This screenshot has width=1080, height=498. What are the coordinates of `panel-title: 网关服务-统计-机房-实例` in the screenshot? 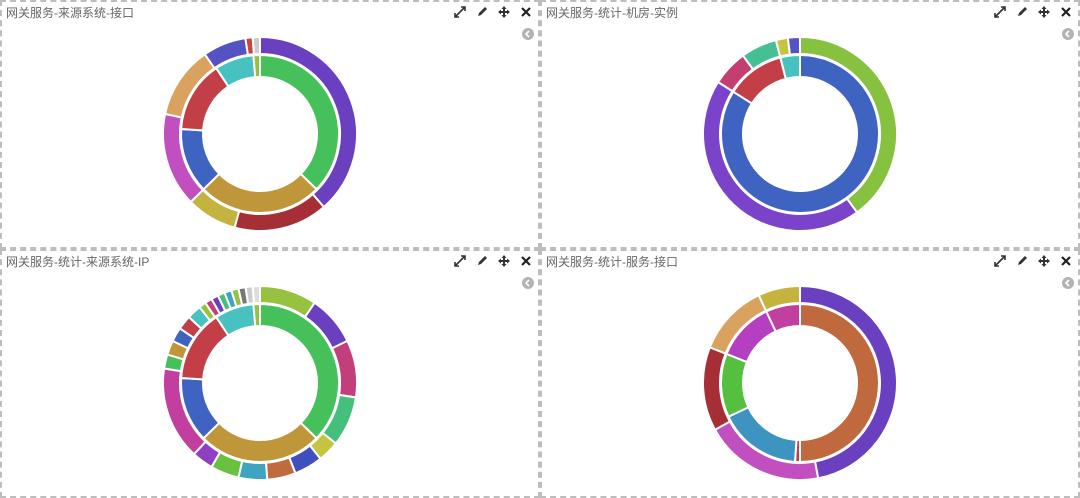 It's located at (612, 13).